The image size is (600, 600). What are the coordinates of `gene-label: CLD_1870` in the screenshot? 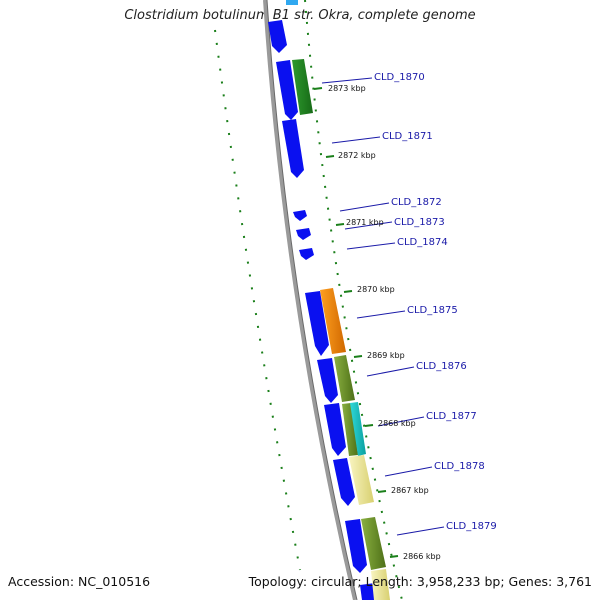 It's located at (399, 77).